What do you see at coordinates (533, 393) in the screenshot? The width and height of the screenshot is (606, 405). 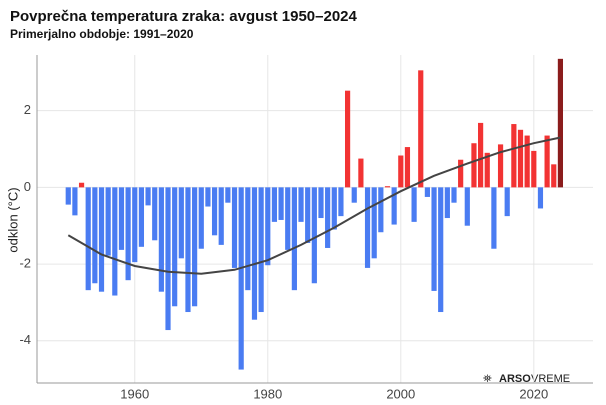 I see `x-tick-label: 2020` at bounding box center [533, 393].